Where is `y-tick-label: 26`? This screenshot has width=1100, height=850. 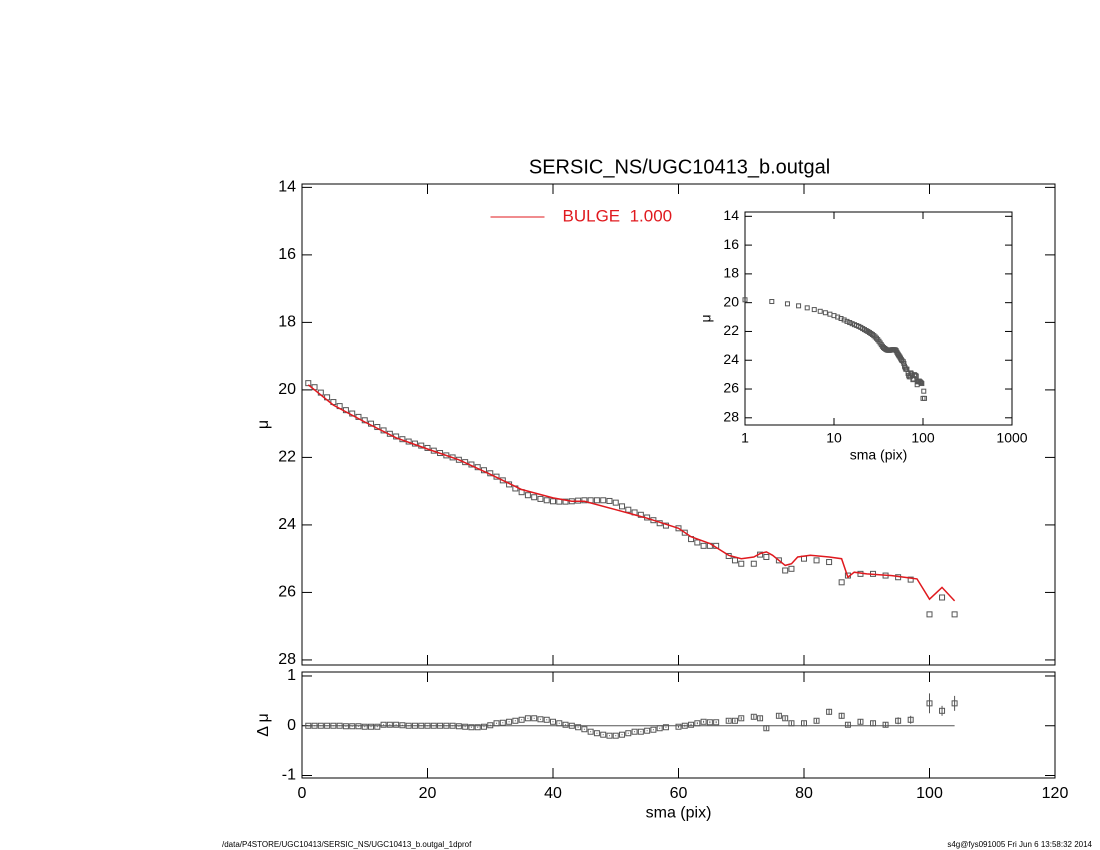 y-tick-label: 26 is located at coordinates (731, 388).